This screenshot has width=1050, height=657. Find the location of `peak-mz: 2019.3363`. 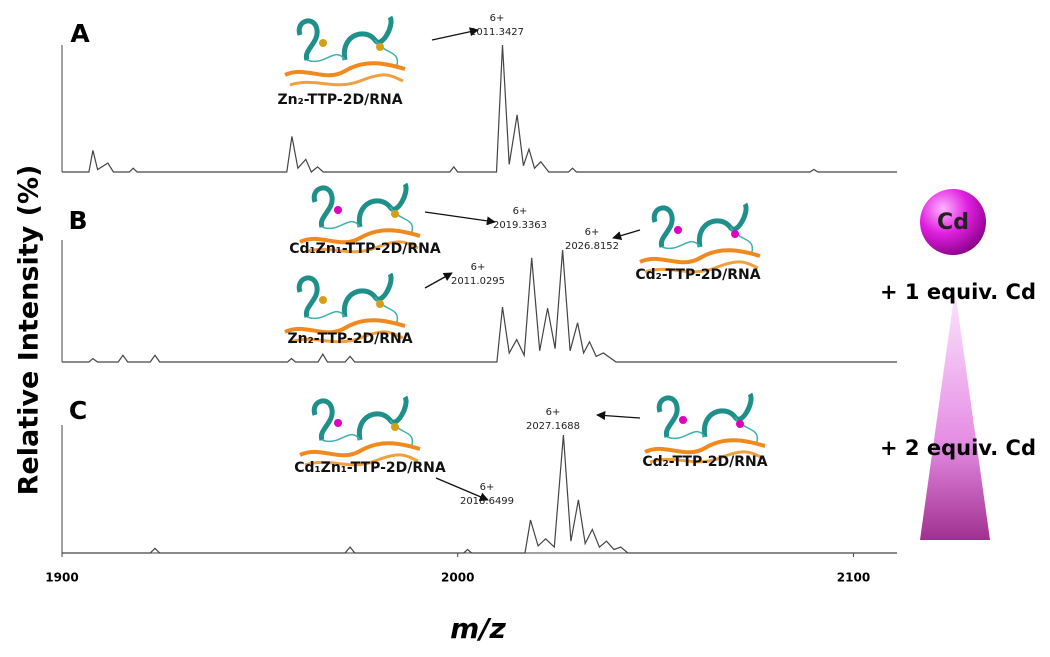

peak-mz: 2019.3363 is located at coordinates (520, 225).